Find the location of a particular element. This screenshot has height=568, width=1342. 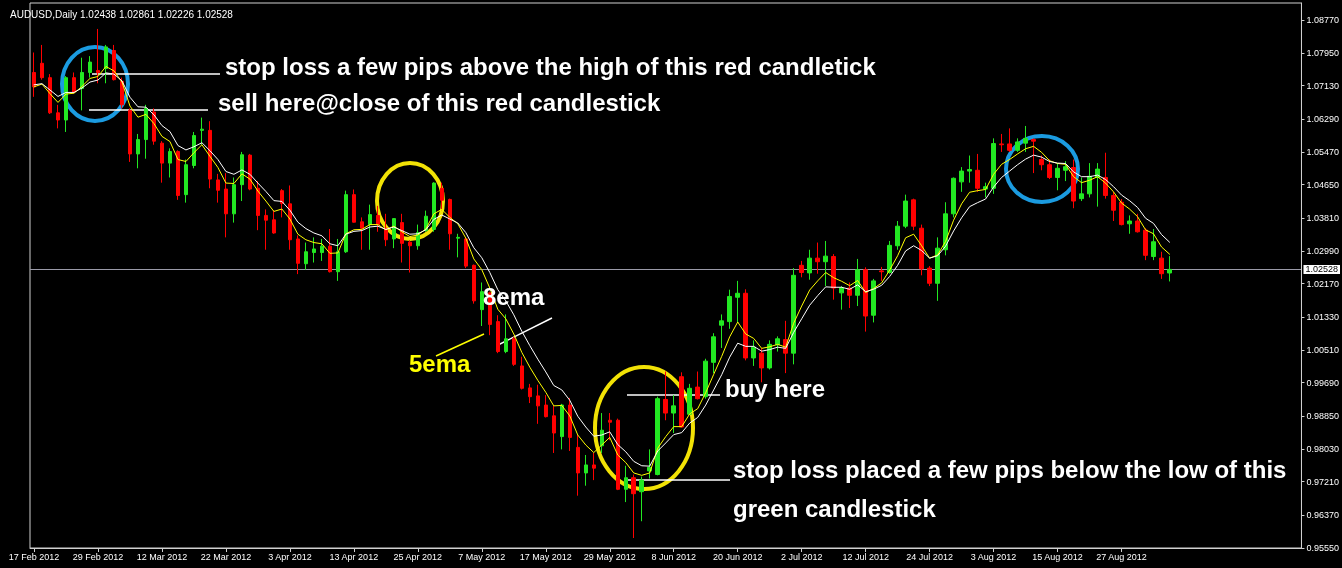

x-tick-label: 17 Feb 2012 is located at coordinates (34, 556).